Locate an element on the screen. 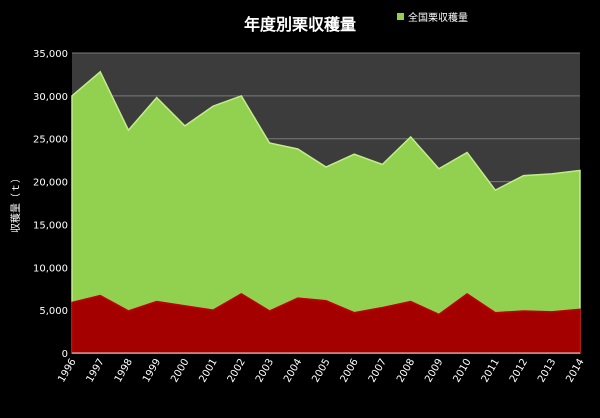 The height and width of the screenshot is (418, 600). x-tick-label: 2004 is located at coordinates (293, 371).